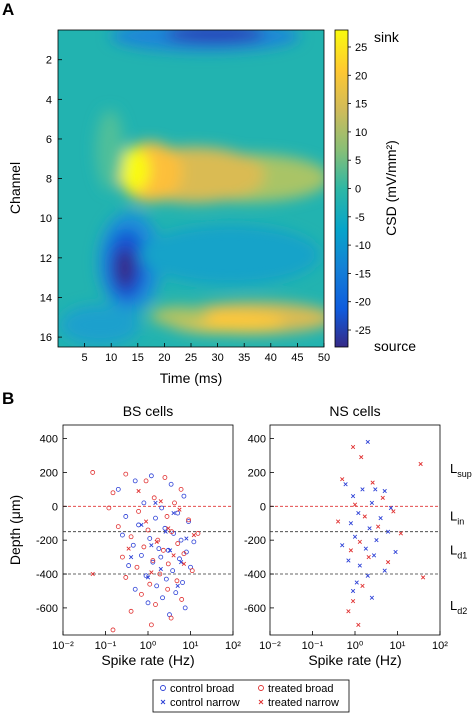 This screenshot has height=716, width=474. I want to click on bs-reference-lines, so click(148, 540).